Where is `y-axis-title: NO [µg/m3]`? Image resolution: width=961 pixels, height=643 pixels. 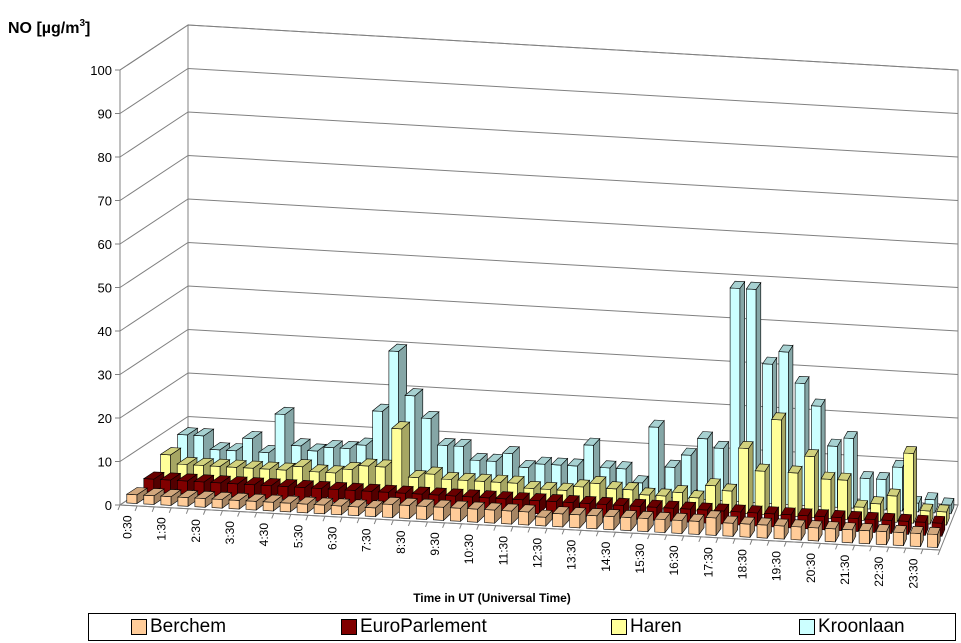 y-axis-title: NO [µg/m3] is located at coordinates (49, 27).